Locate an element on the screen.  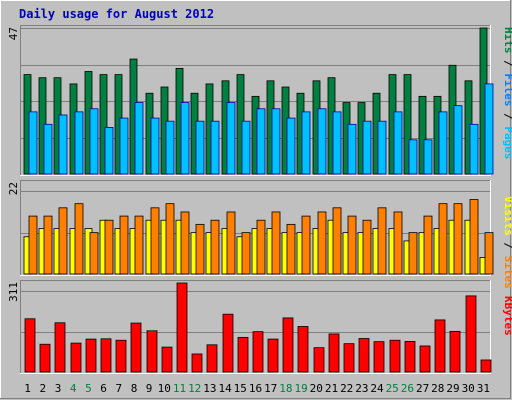
legend-hits: Hits is located at coordinates (507, 40).